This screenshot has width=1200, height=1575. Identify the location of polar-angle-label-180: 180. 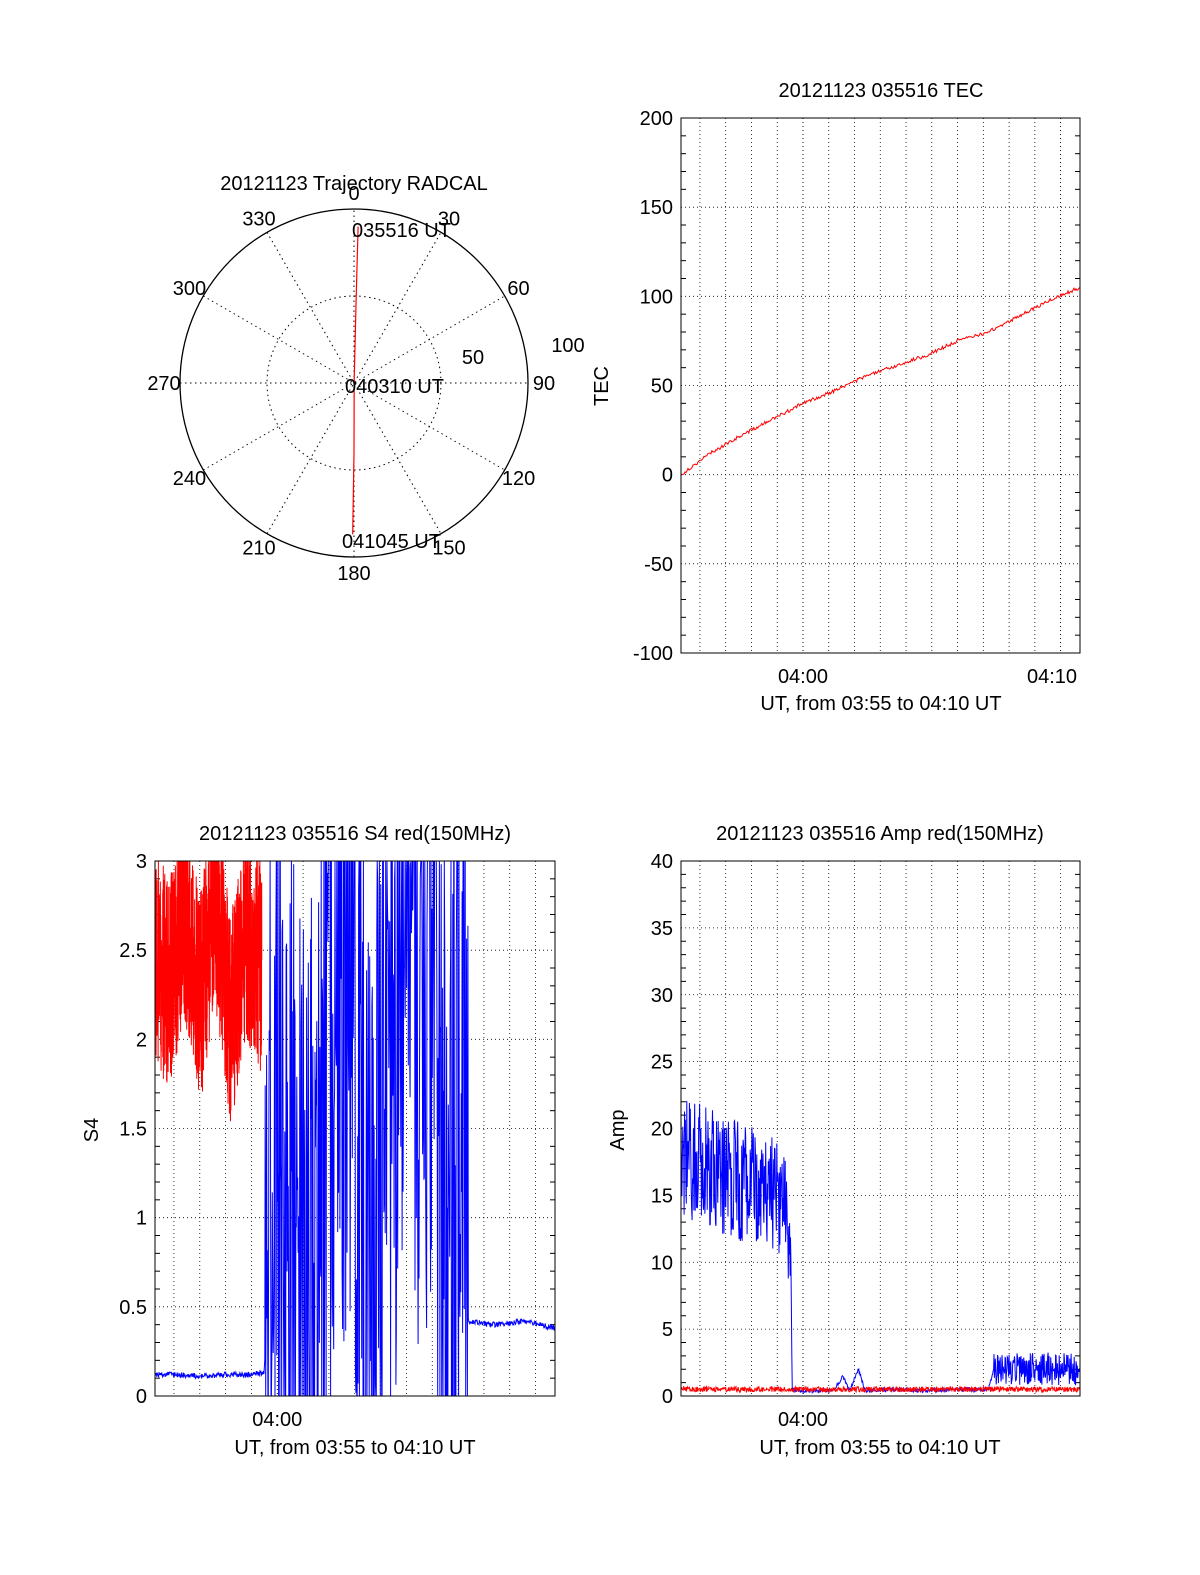
(353, 574).